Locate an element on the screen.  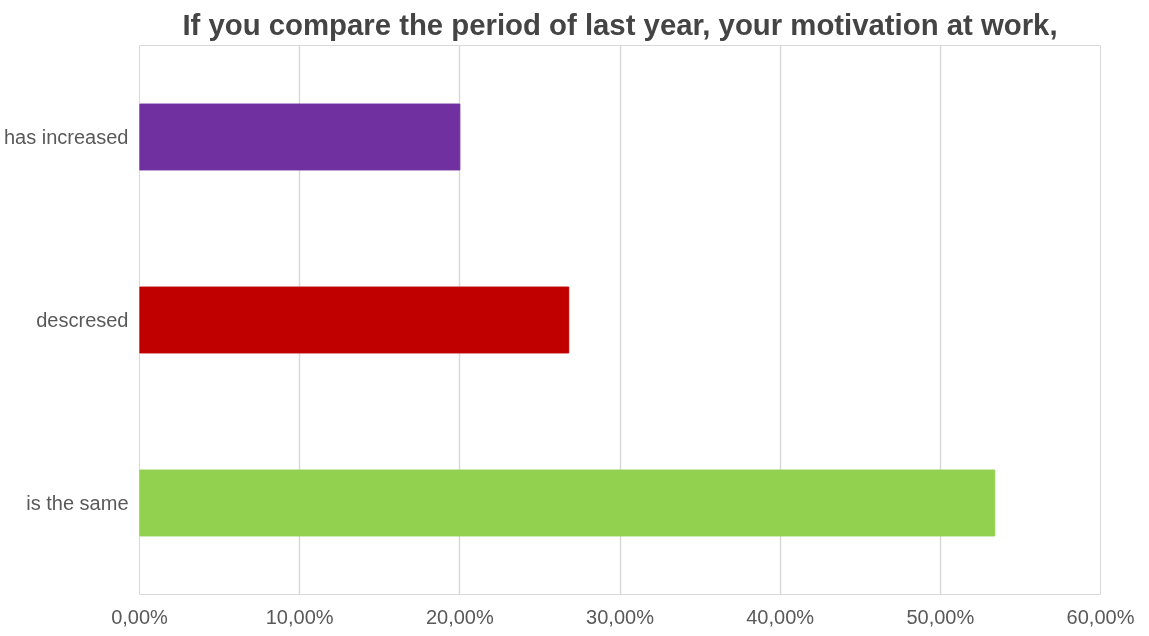
x-tick-label: 60,00% is located at coordinates (1100, 616).